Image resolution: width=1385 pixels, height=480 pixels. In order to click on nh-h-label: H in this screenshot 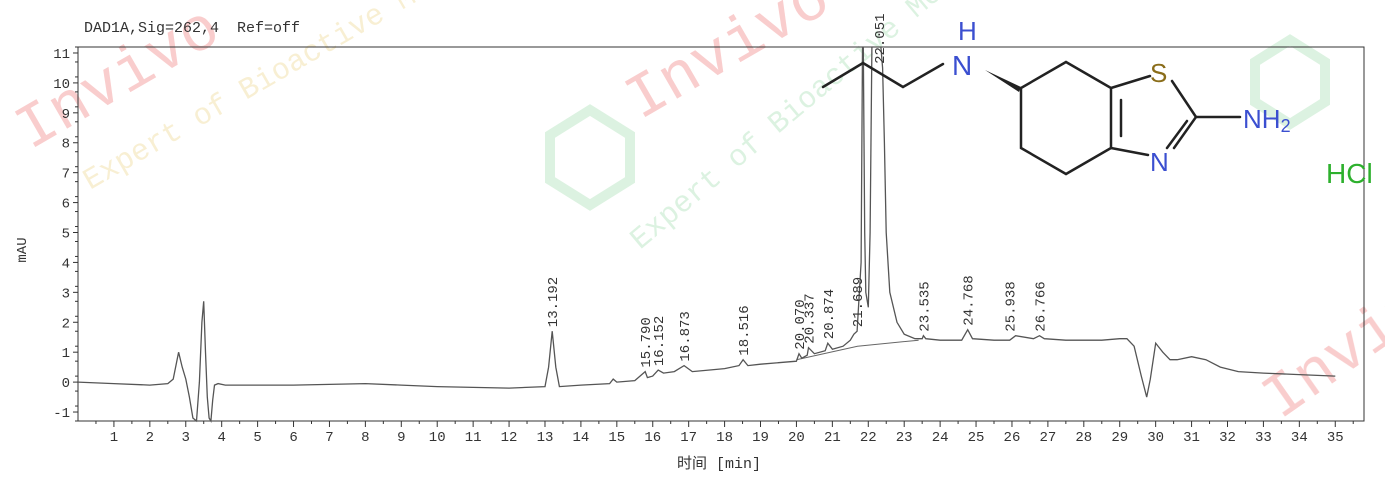, I will do `click(967, 31)`.